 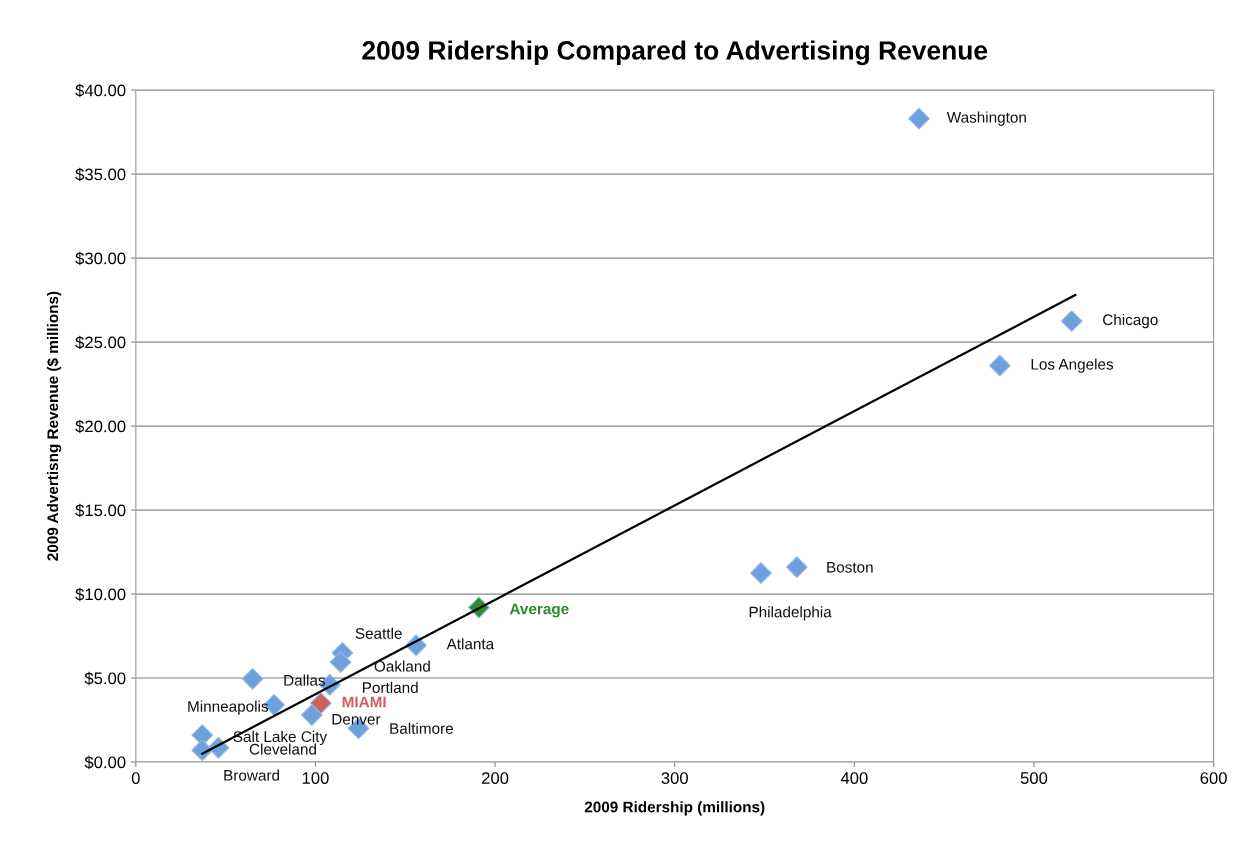 What do you see at coordinates (252, 775) in the screenshot?
I see `annotation: Broward` at bounding box center [252, 775].